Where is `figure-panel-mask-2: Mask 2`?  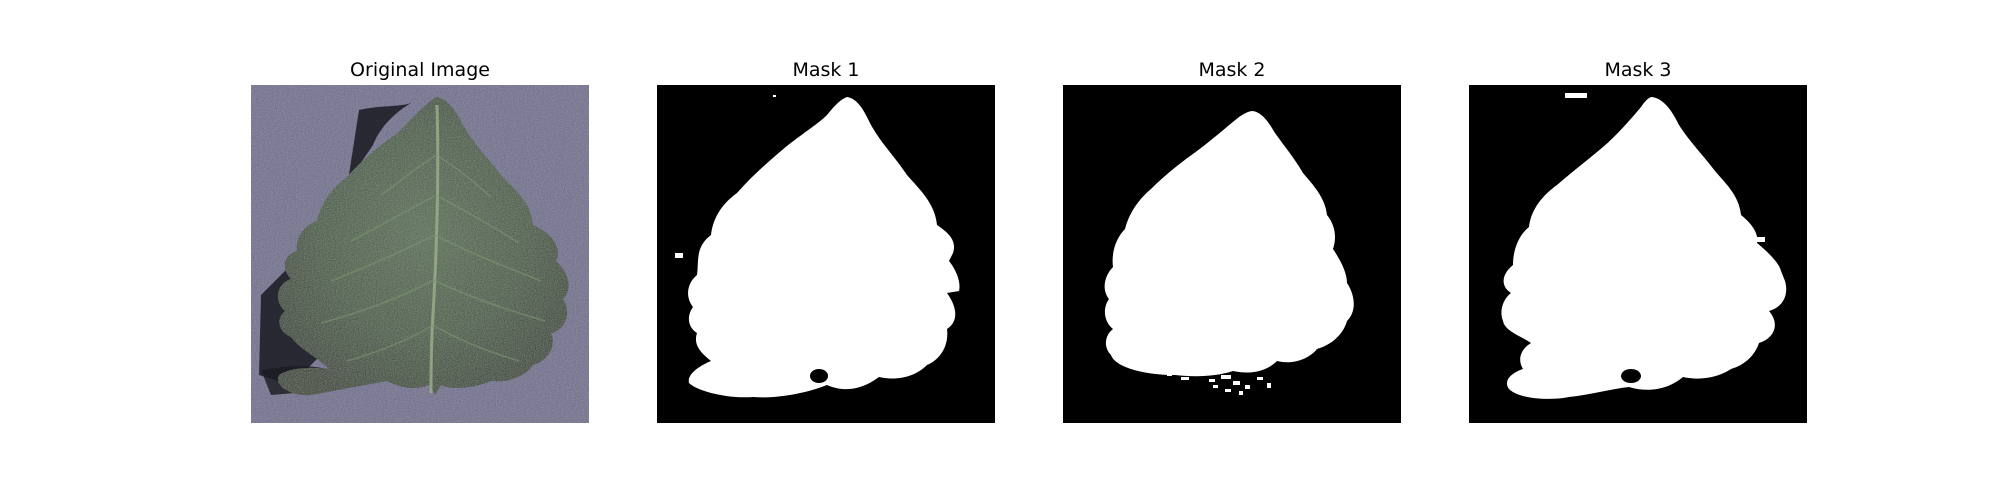
figure-panel-mask-2: Mask 2 is located at coordinates (1232, 239).